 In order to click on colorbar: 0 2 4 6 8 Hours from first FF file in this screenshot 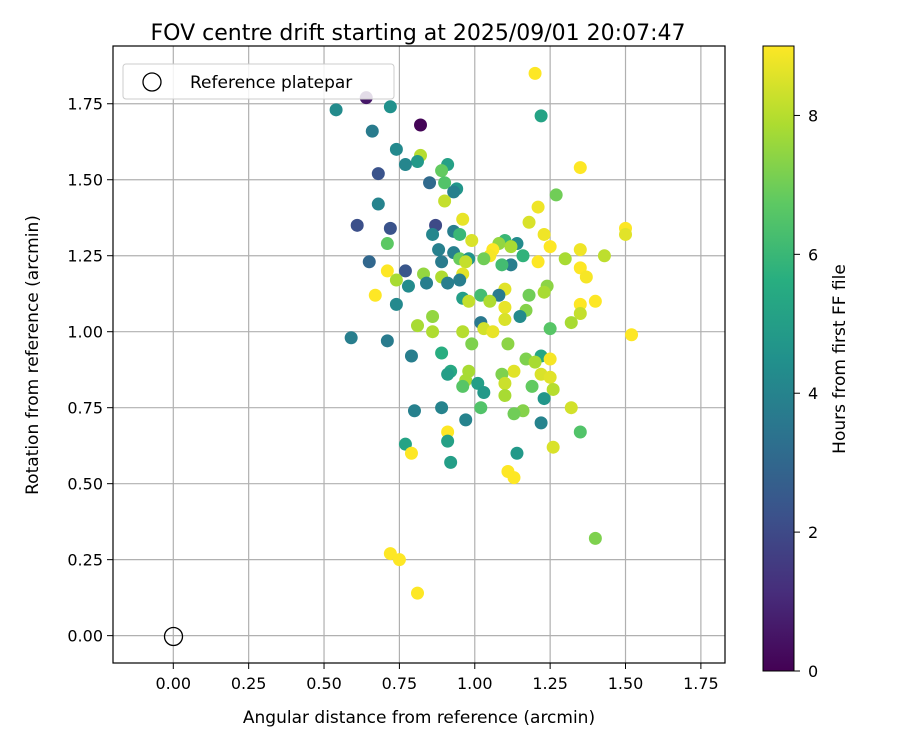, I will do `click(806, 363)`.